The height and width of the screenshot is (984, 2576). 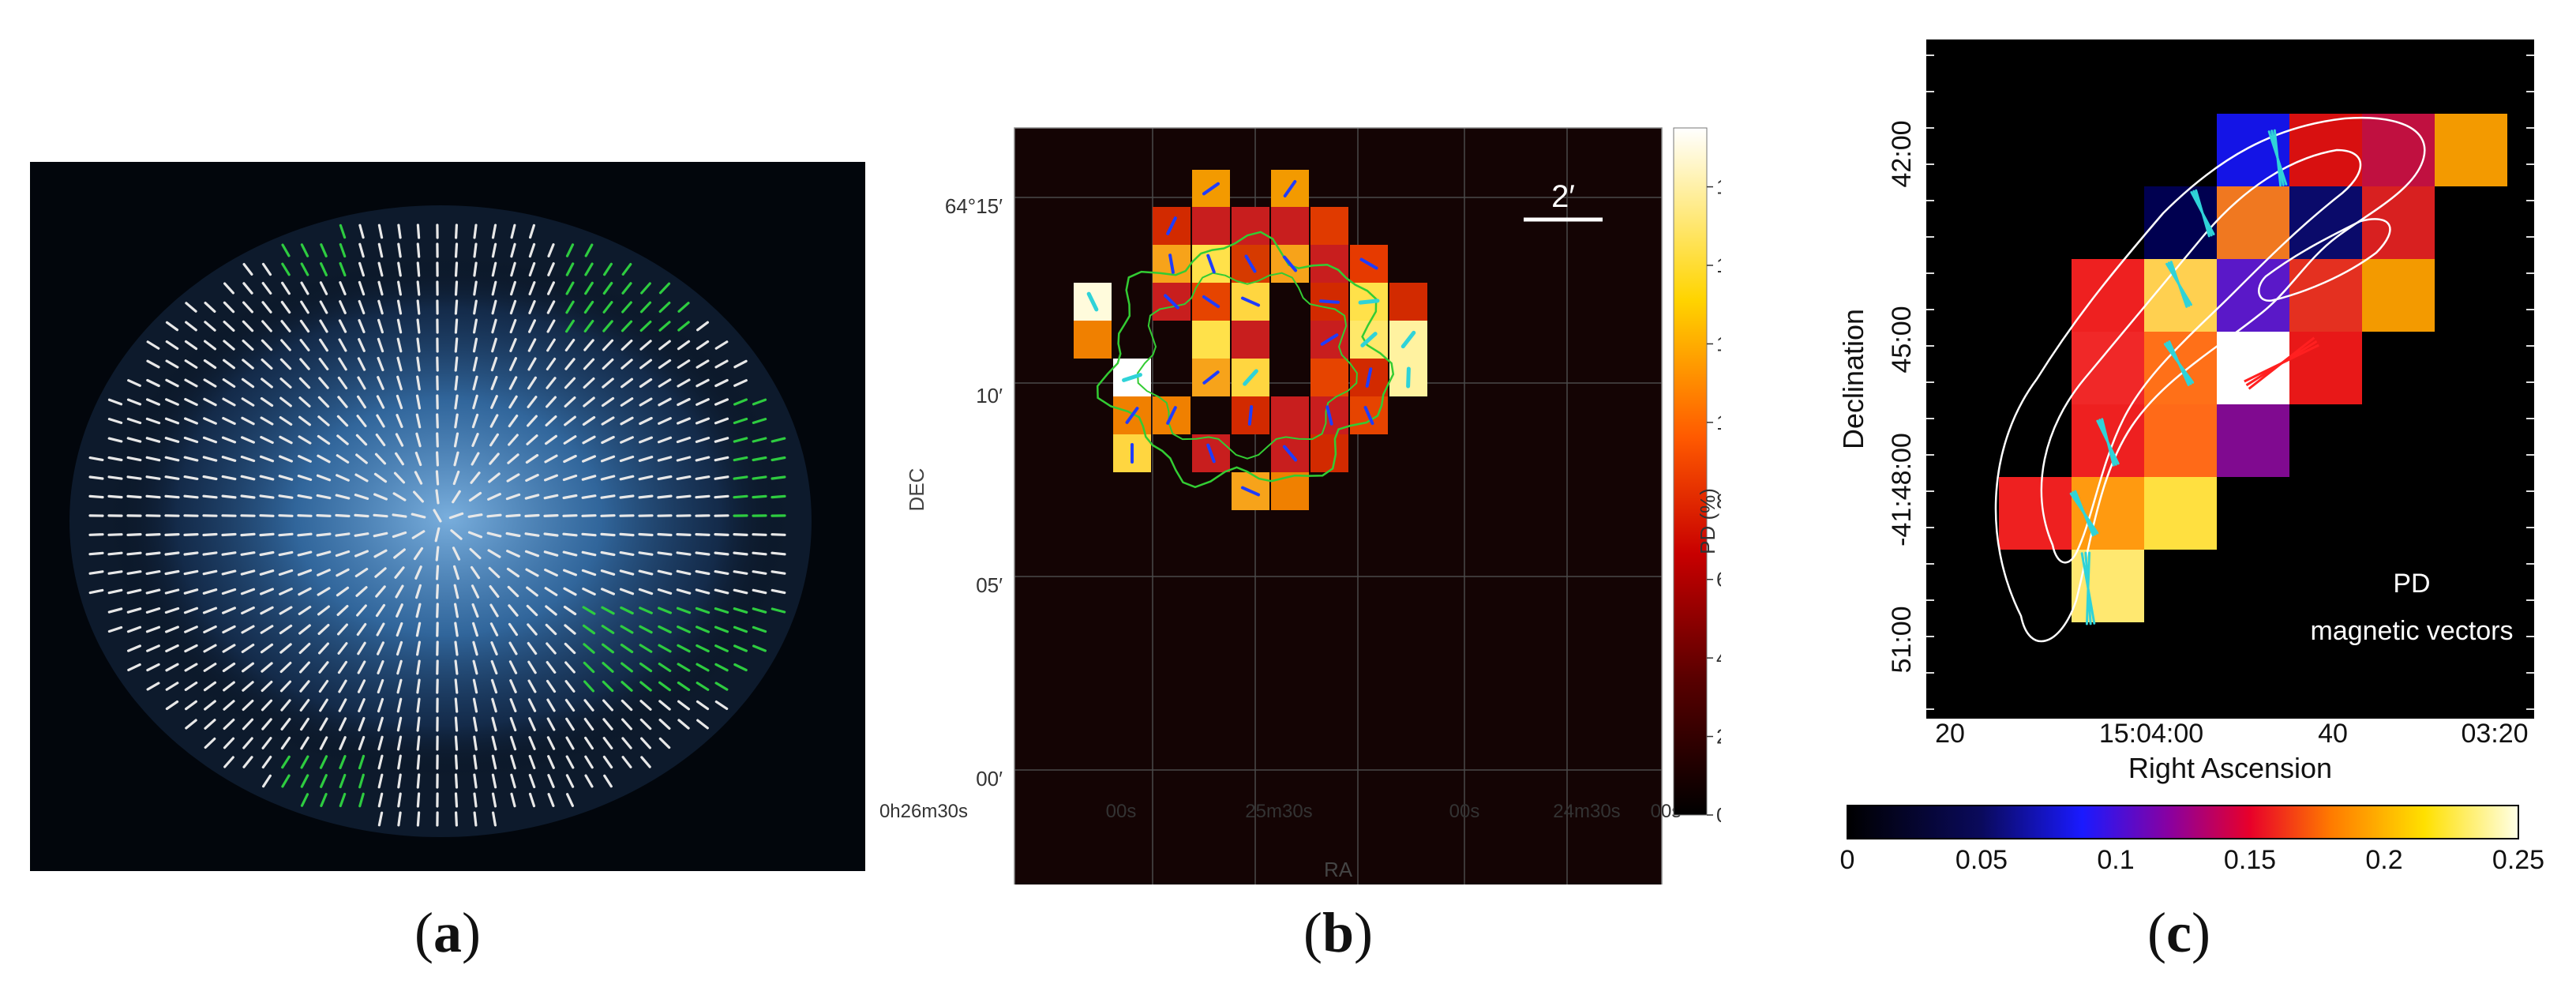 I want to click on colorbar-tick-label: 4, so click(x=1718, y=658).